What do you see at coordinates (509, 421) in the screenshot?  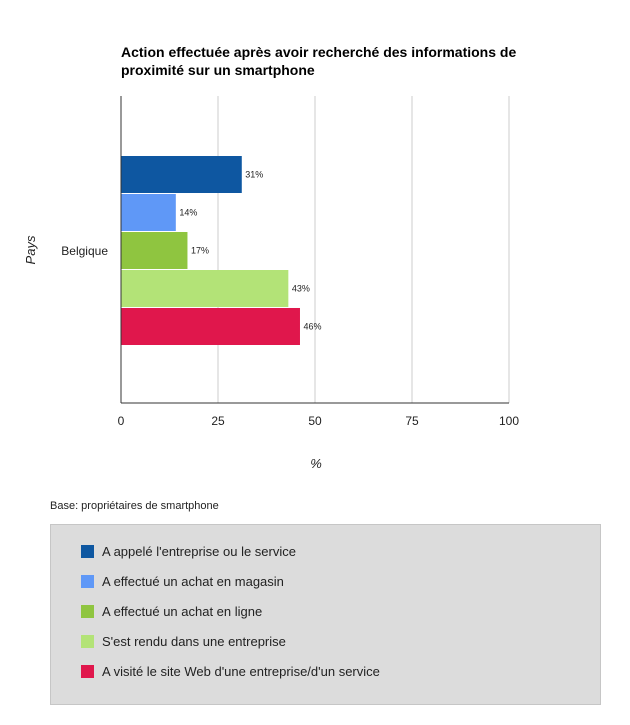 I see `x-tick-label: 100` at bounding box center [509, 421].